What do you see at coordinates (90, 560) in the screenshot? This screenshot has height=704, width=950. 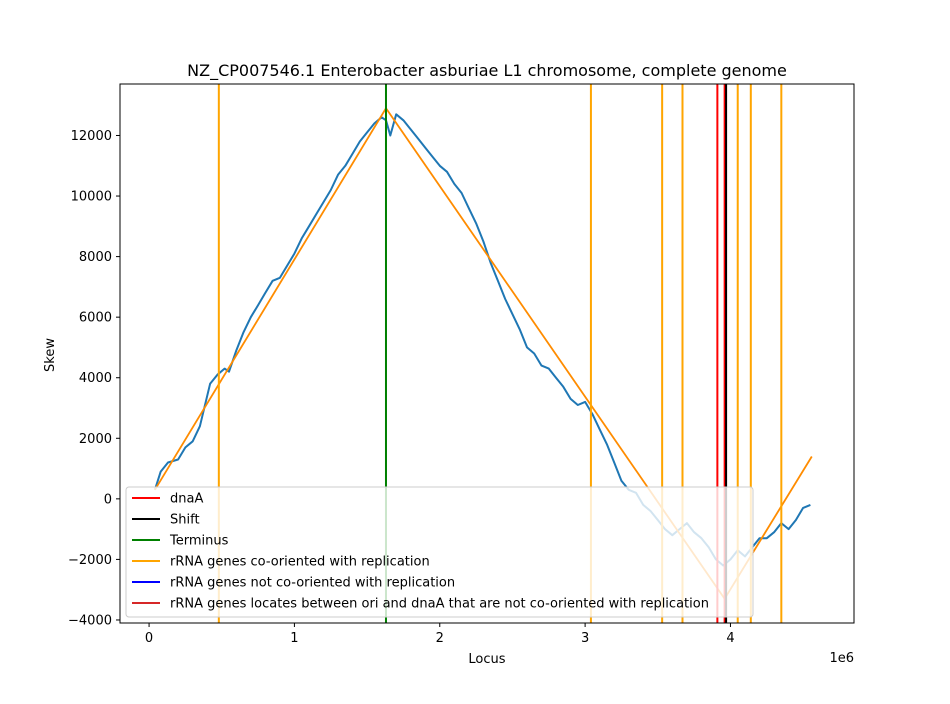 I see `y-tick-label: −2000` at bounding box center [90, 560].